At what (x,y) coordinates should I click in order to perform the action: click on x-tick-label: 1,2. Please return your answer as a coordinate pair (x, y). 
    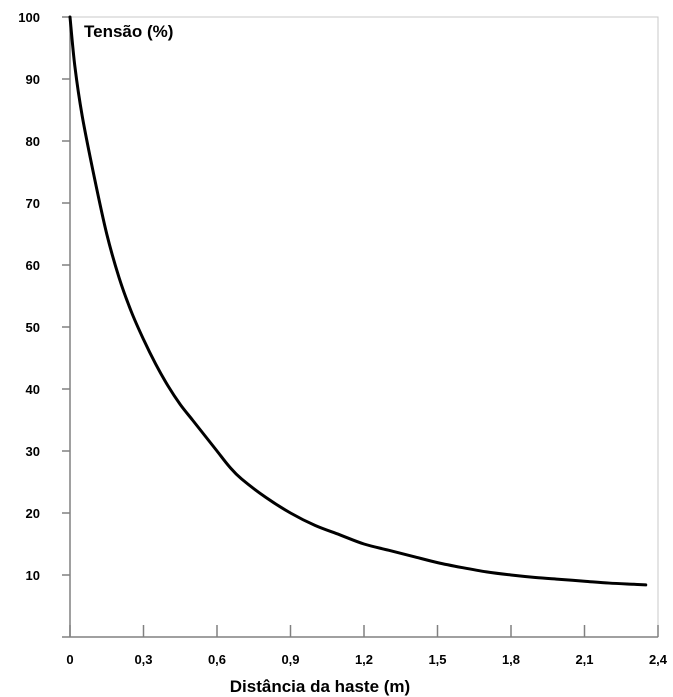
    Looking at the image, I should click on (364, 659).